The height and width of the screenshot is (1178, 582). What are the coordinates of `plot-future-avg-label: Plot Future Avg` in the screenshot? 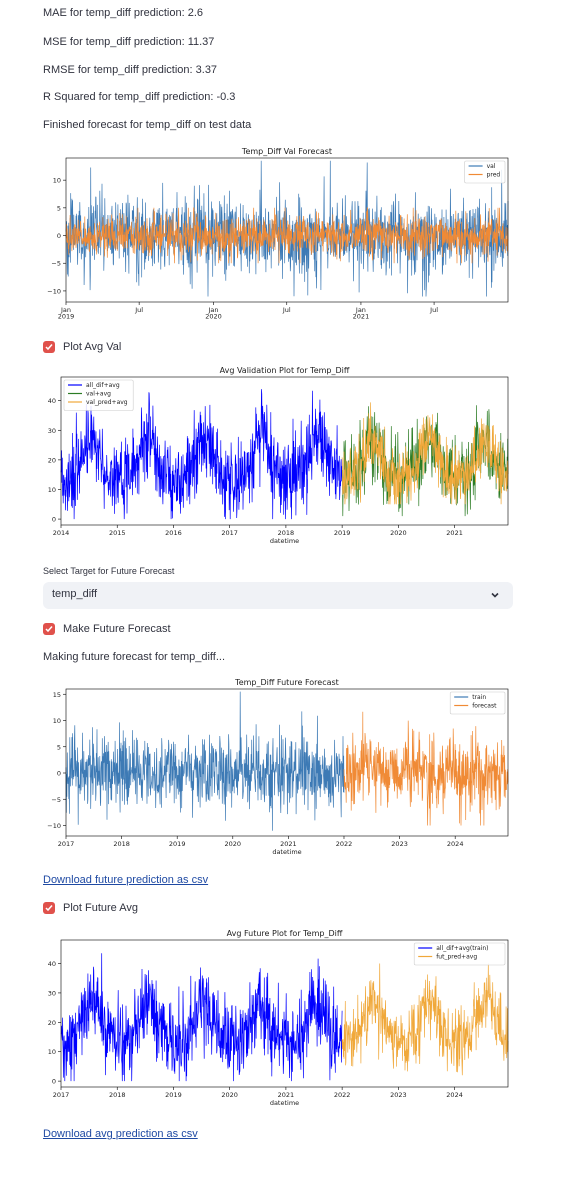 It's located at (101, 908).